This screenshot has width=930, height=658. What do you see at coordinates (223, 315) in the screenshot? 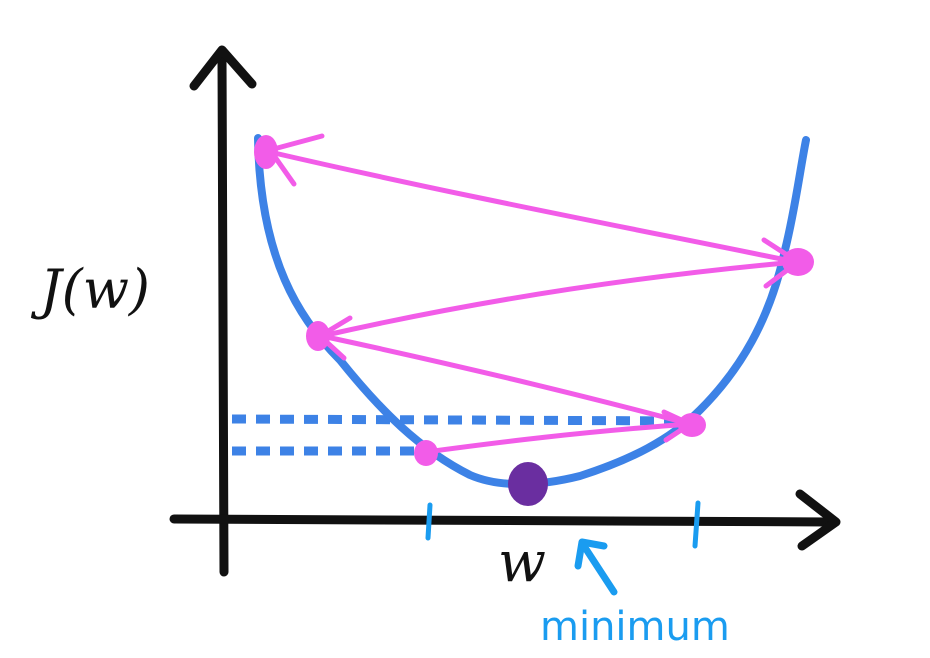
I see `y-axis` at bounding box center [223, 315].